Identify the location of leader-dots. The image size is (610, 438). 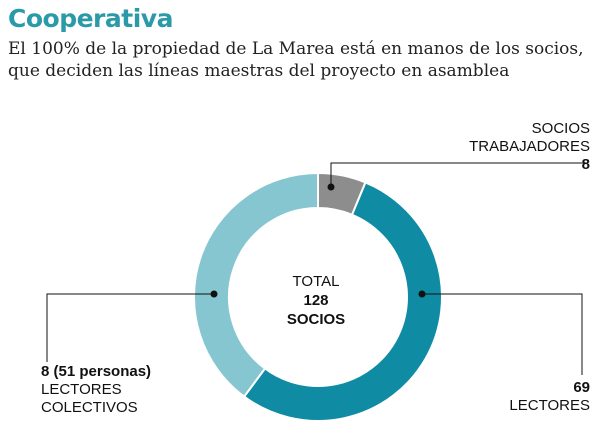
(318, 240).